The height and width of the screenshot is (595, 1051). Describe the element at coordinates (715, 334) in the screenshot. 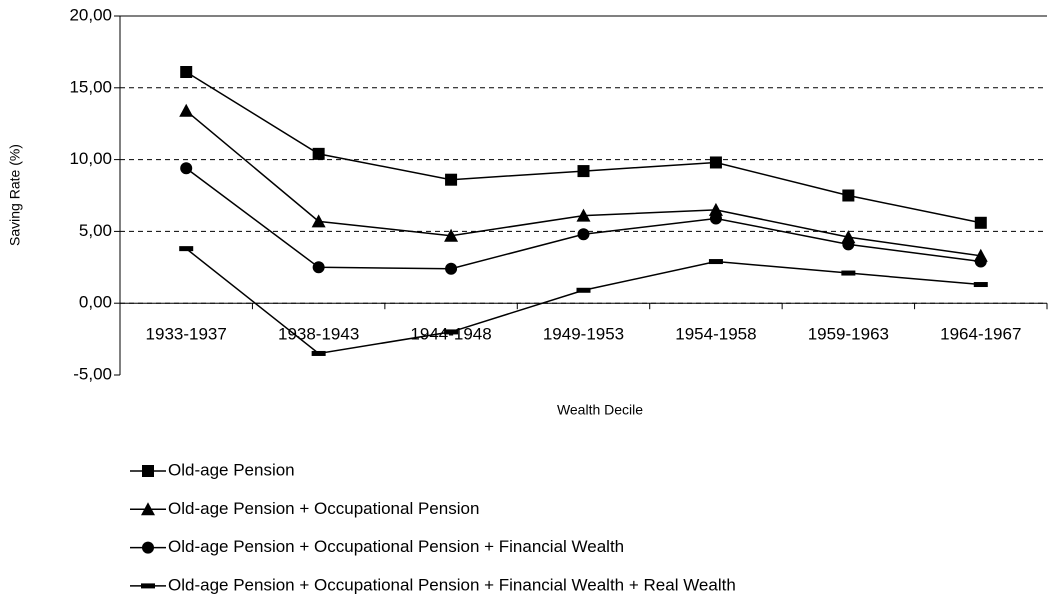

I see `x-tick-label: 1954-1958` at that location.